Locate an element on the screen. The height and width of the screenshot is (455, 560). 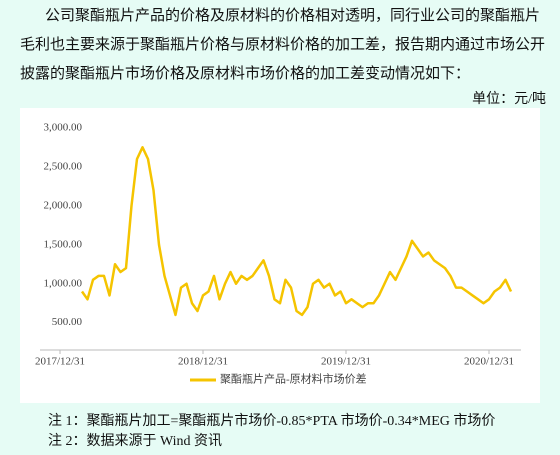
x-tick-label: 2019/12/31 is located at coordinates (346, 362).